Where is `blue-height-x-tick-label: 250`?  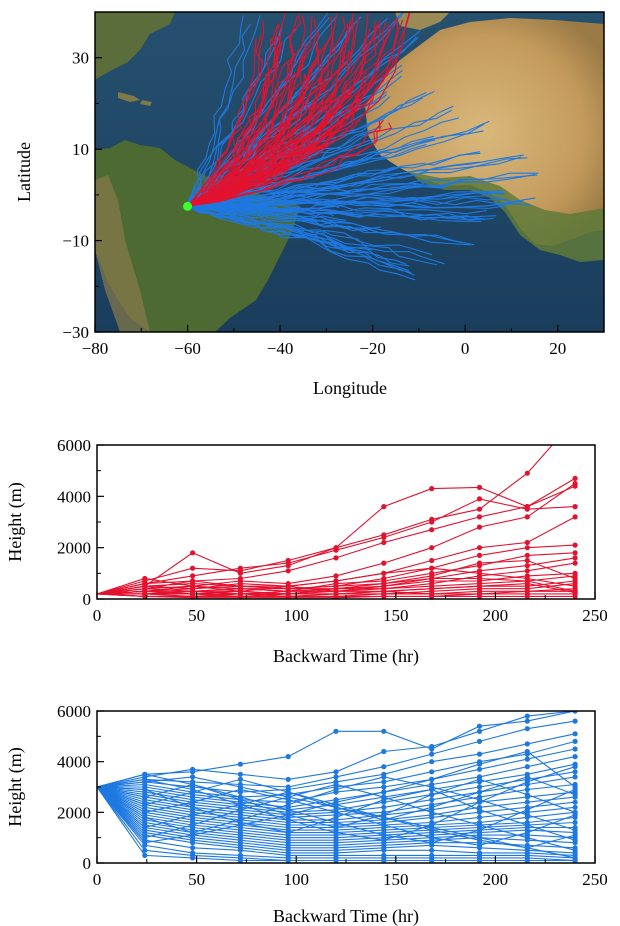
blue-height-x-tick-label: 250 is located at coordinates (595, 879).